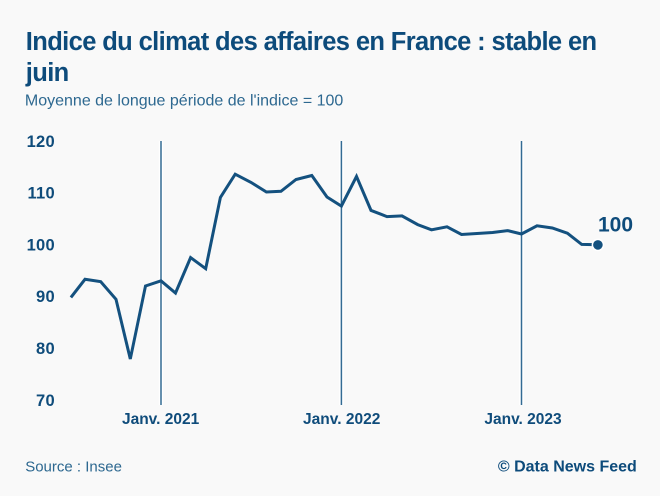 This screenshot has width=660, height=496. What do you see at coordinates (567, 467) in the screenshot?
I see `svg-text: © Data News Feed` at bounding box center [567, 467].